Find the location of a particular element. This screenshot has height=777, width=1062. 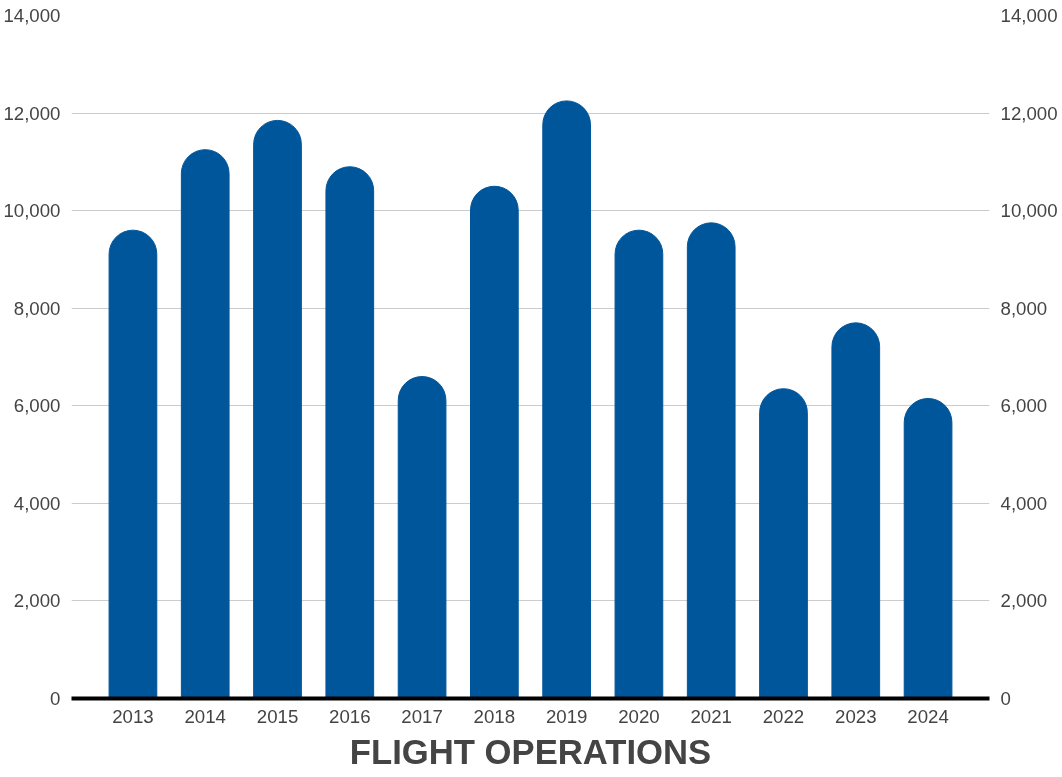

y-tick-label: 12,000 is located at coordinates (32, 113).